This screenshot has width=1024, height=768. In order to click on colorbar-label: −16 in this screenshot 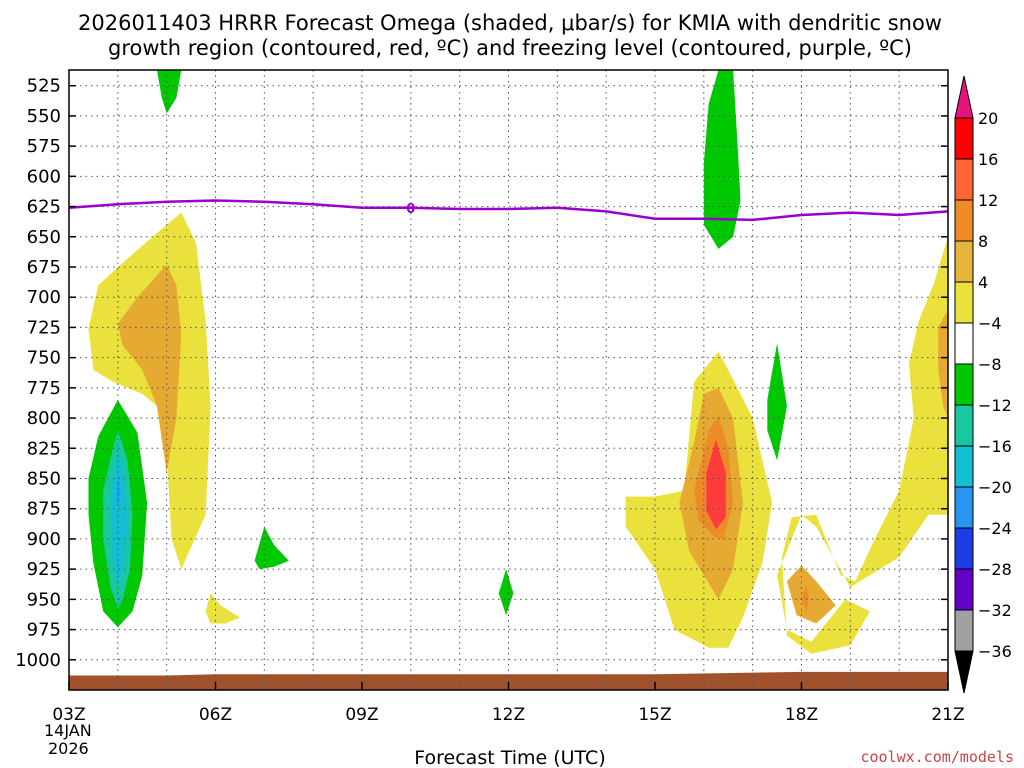, I will do `click(995, 446)`.